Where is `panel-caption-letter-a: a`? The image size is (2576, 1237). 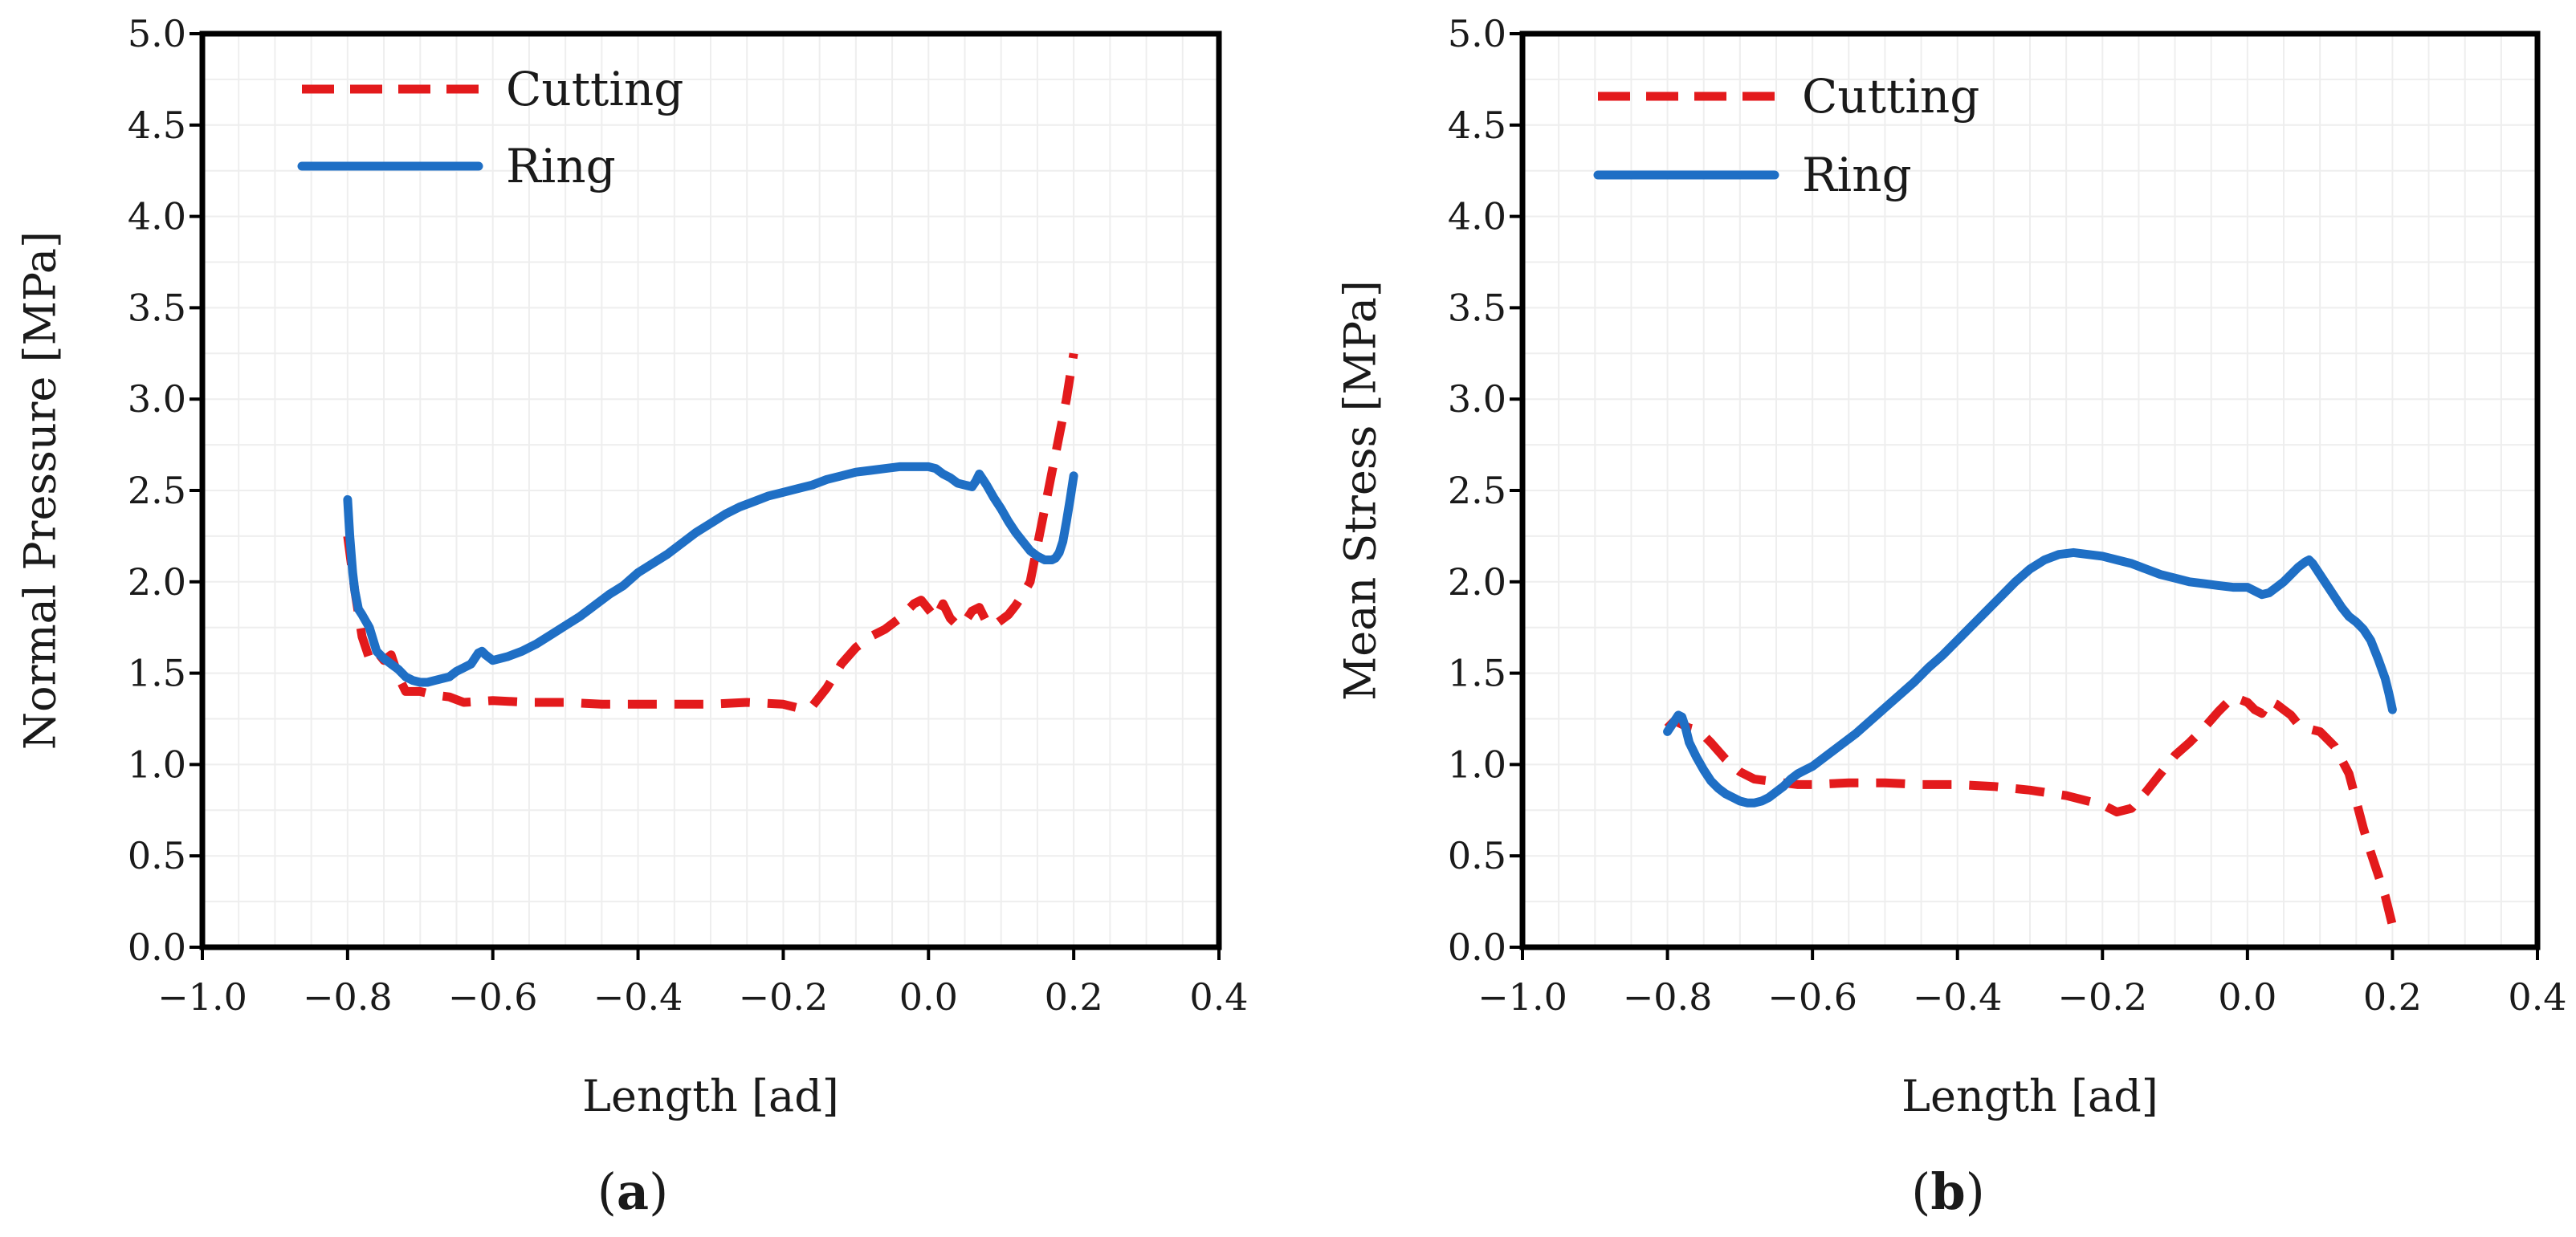
panel-caption-letter-a: a is located at coordinates (633, 1191).